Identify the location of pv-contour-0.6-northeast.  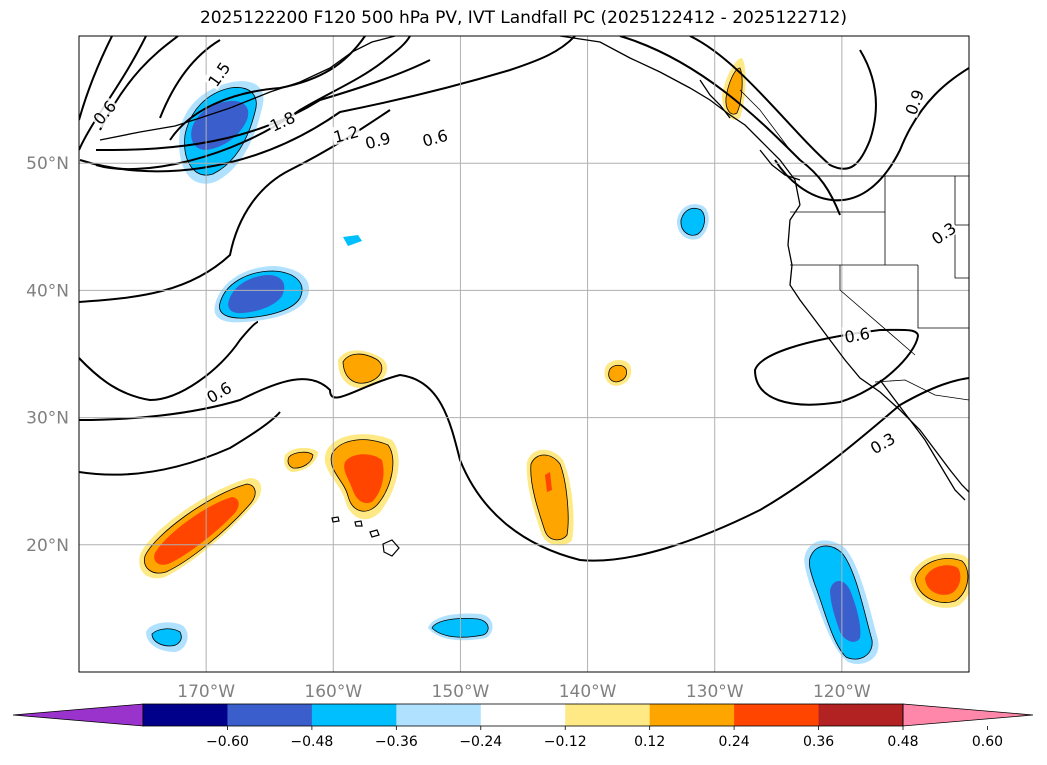
(730, 126).